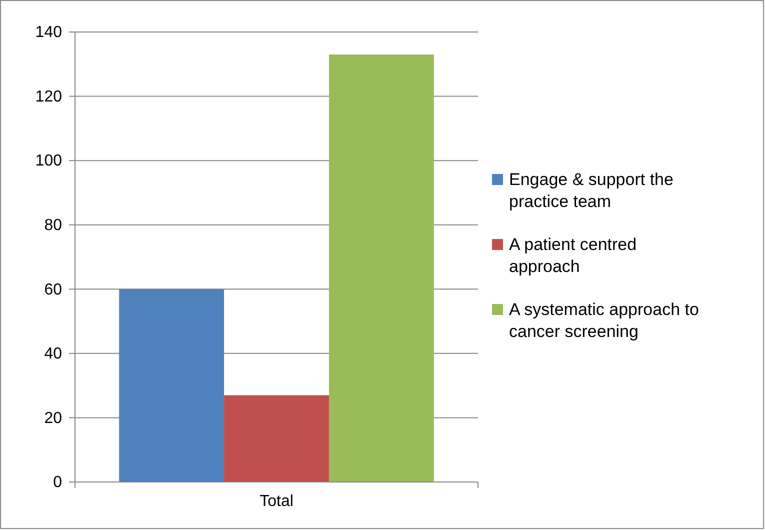 This screenshot has height=530, width=765. Describe the element at coordinates (48, 33) in the screenshot. I see `y-tick-label: 140` at that location.